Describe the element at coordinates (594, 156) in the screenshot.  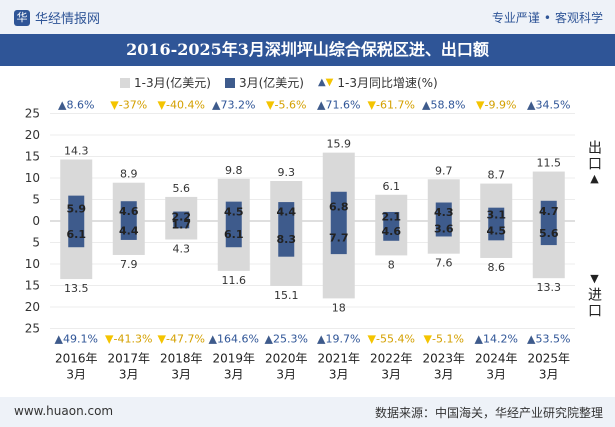
I see `export-label: 出口` at that location.